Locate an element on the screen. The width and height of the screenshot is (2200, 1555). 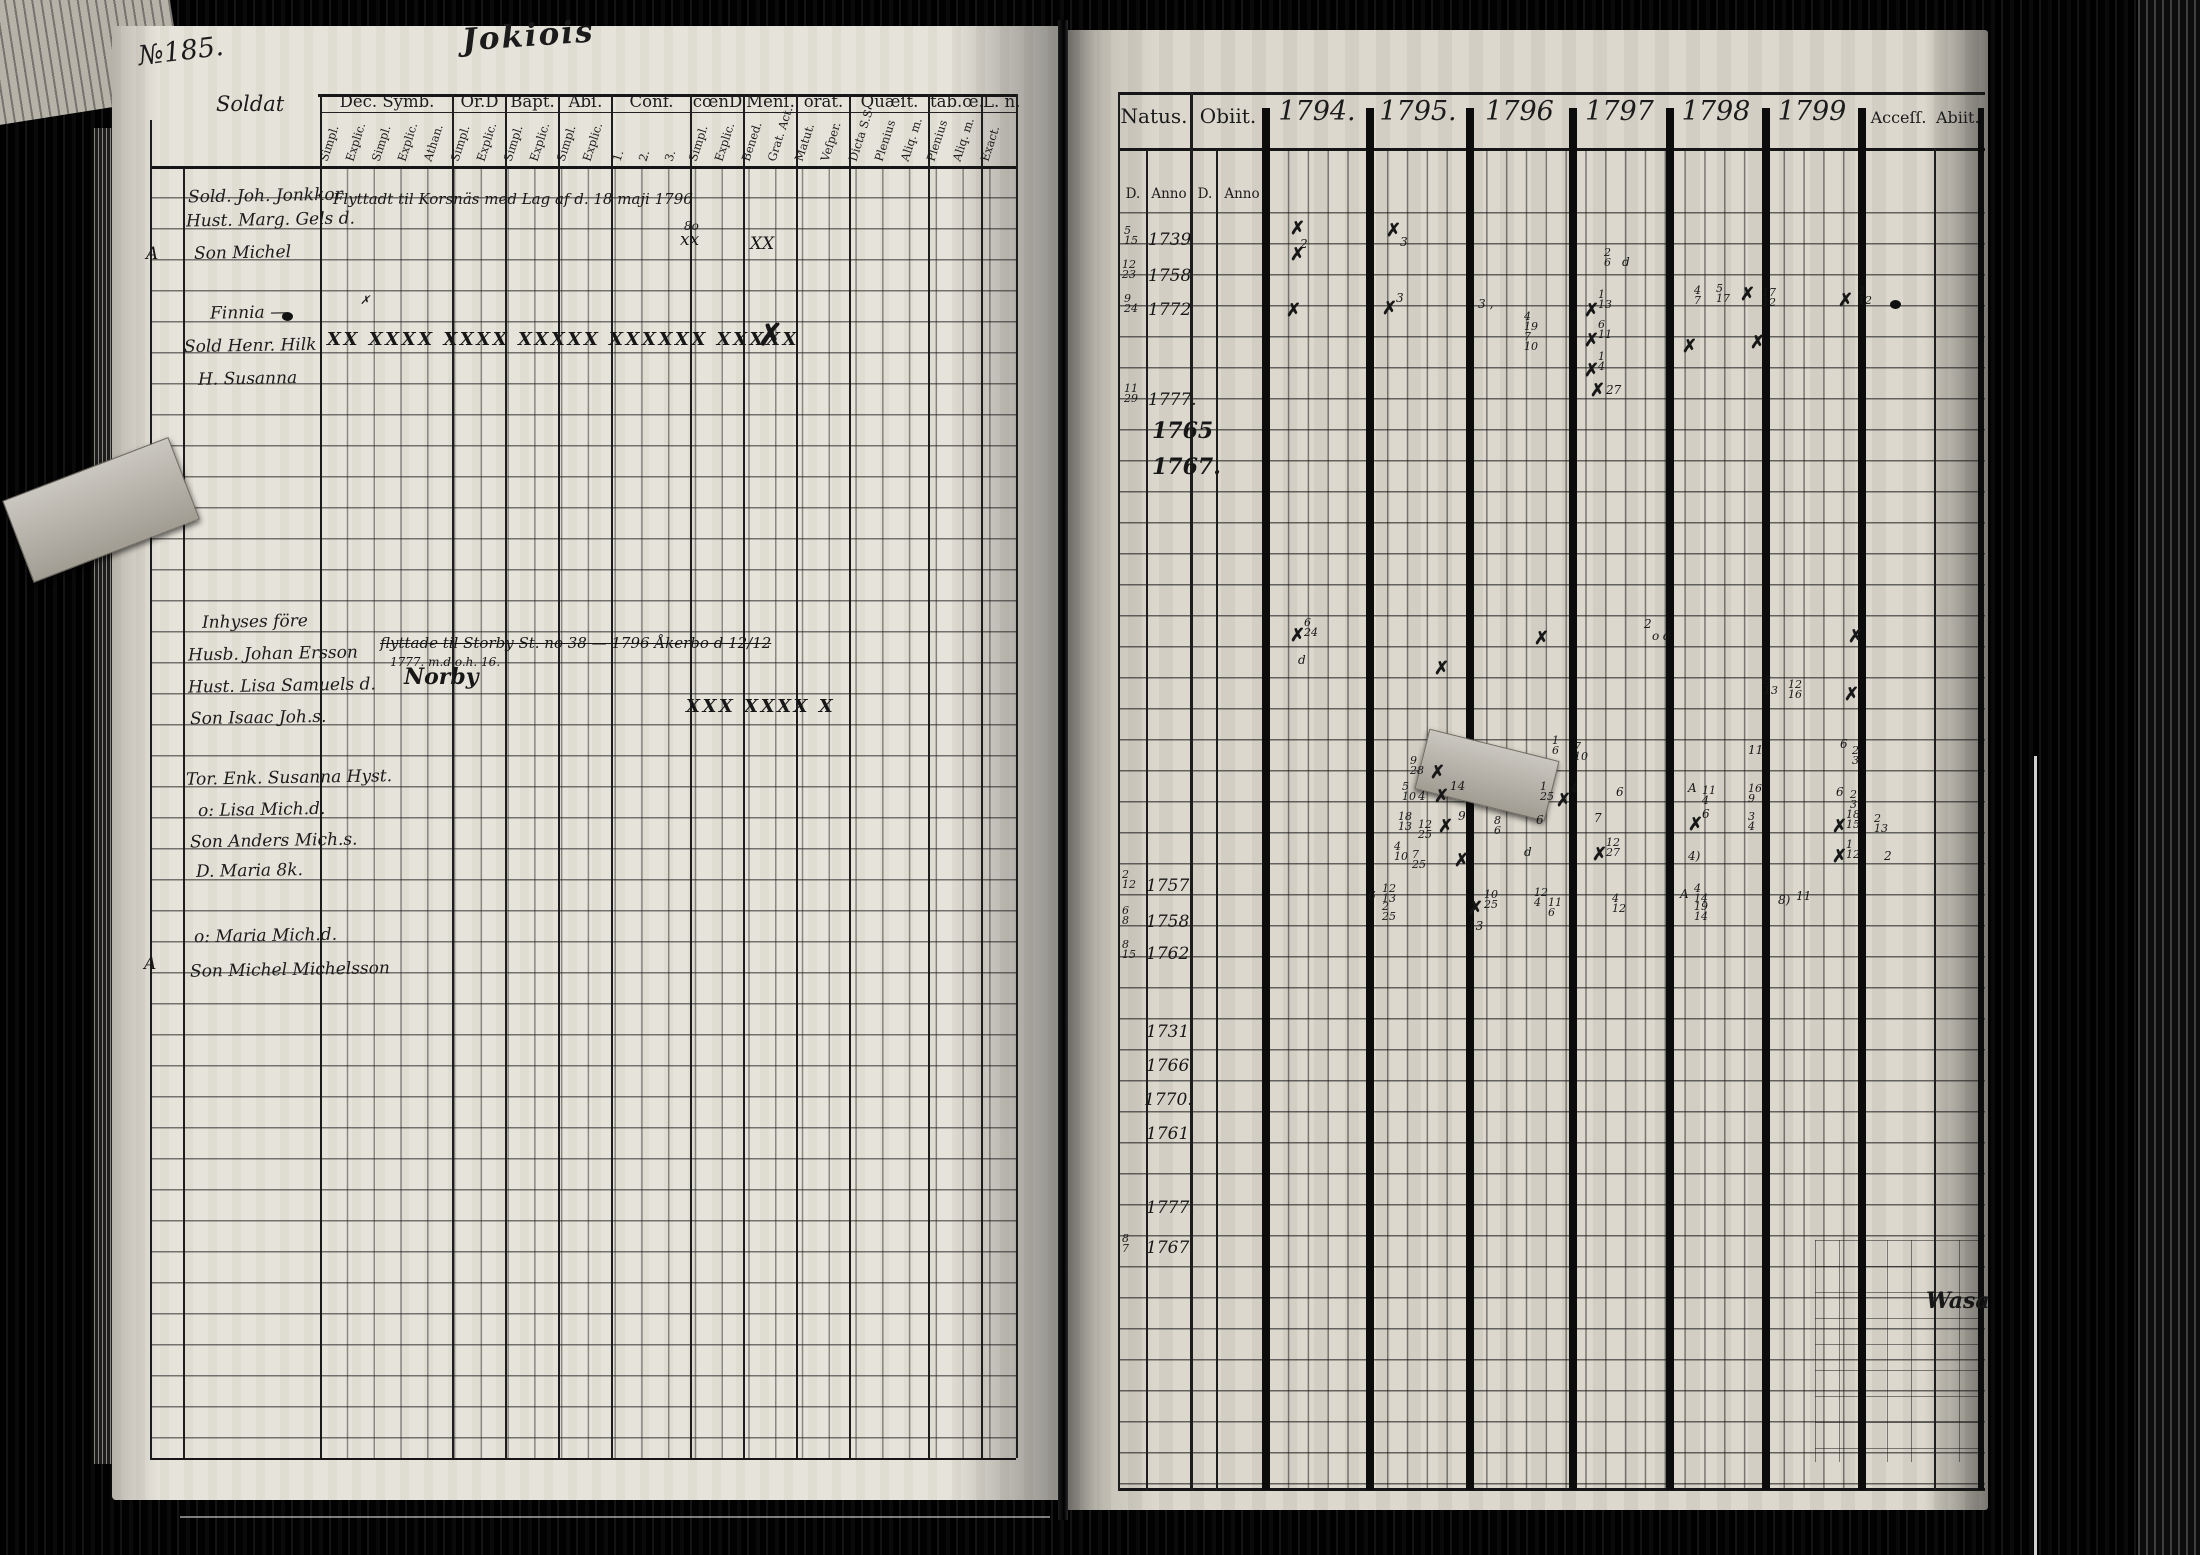
handwritten-mark: 18 13 is located at coordinates (1405, 822).